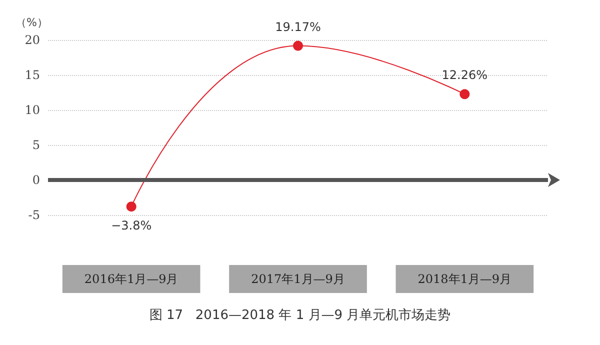  Describe the element at coordinates (36, 180) in the screenshot. I see `y-tick-label: 0` at that location.